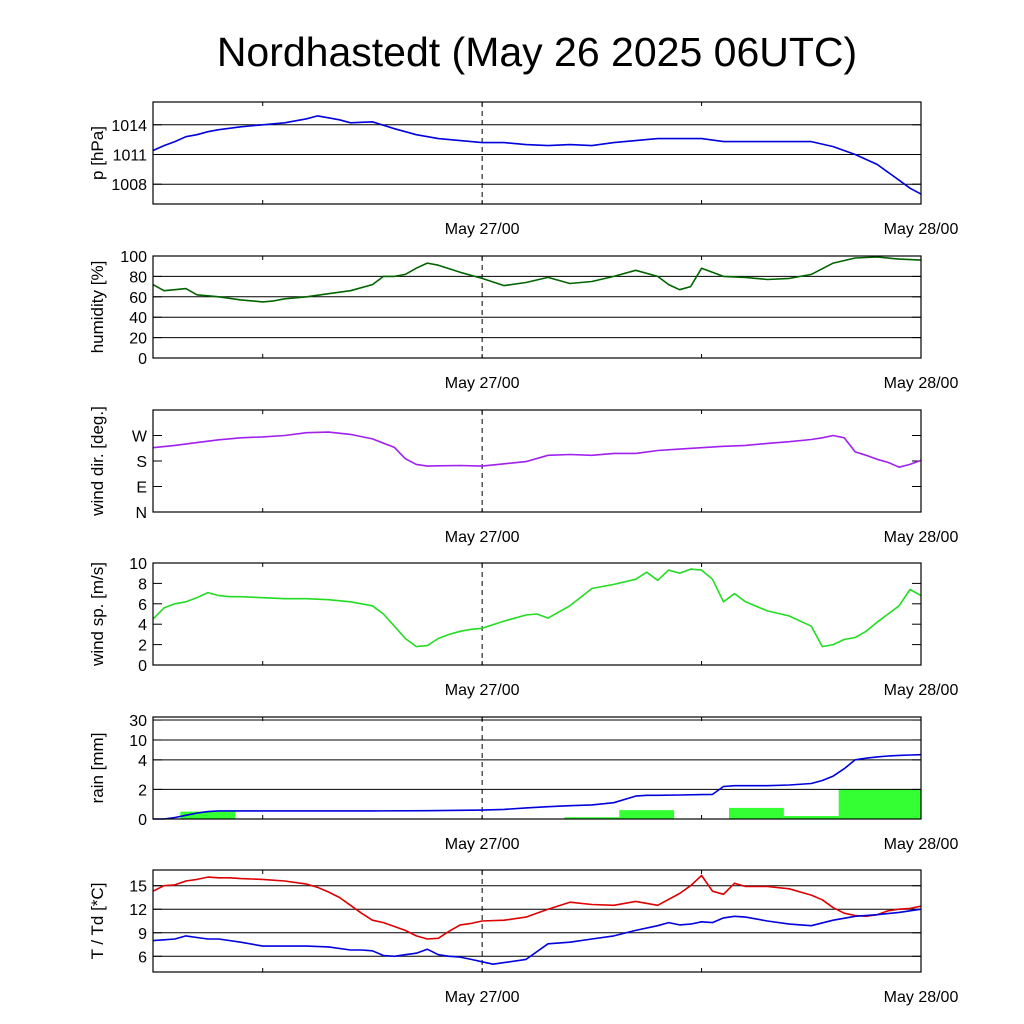  I want to click on panel-wind-speed: 0 2 4 6 8 10 May 27/00 May 28/00 wind sp. [m/s], so click(523, 627).